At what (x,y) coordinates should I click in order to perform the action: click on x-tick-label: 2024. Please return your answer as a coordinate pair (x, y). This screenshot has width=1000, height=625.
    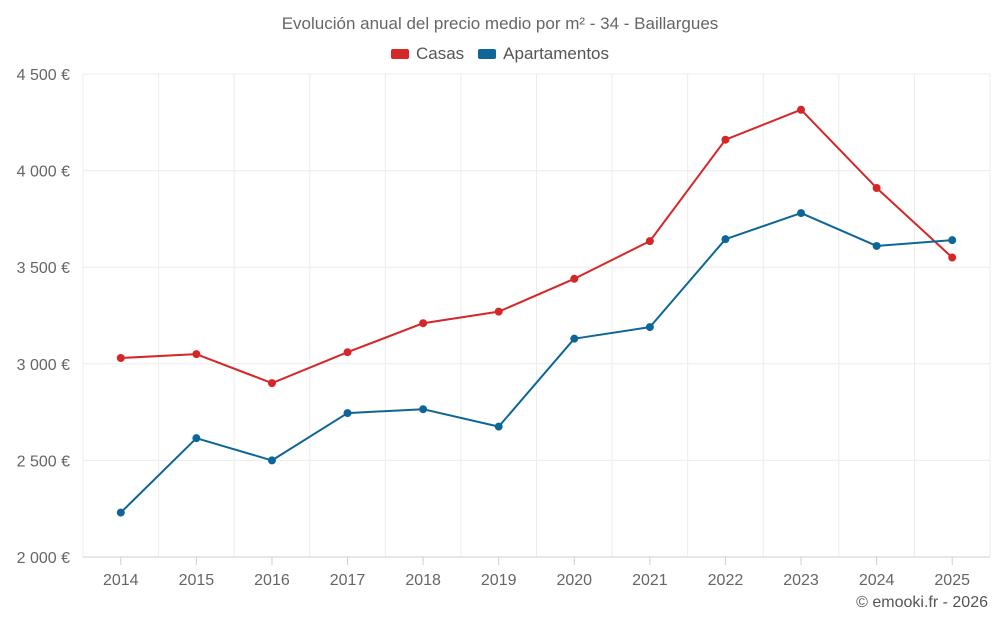
    Looking at the image, I should click on (877, 580).